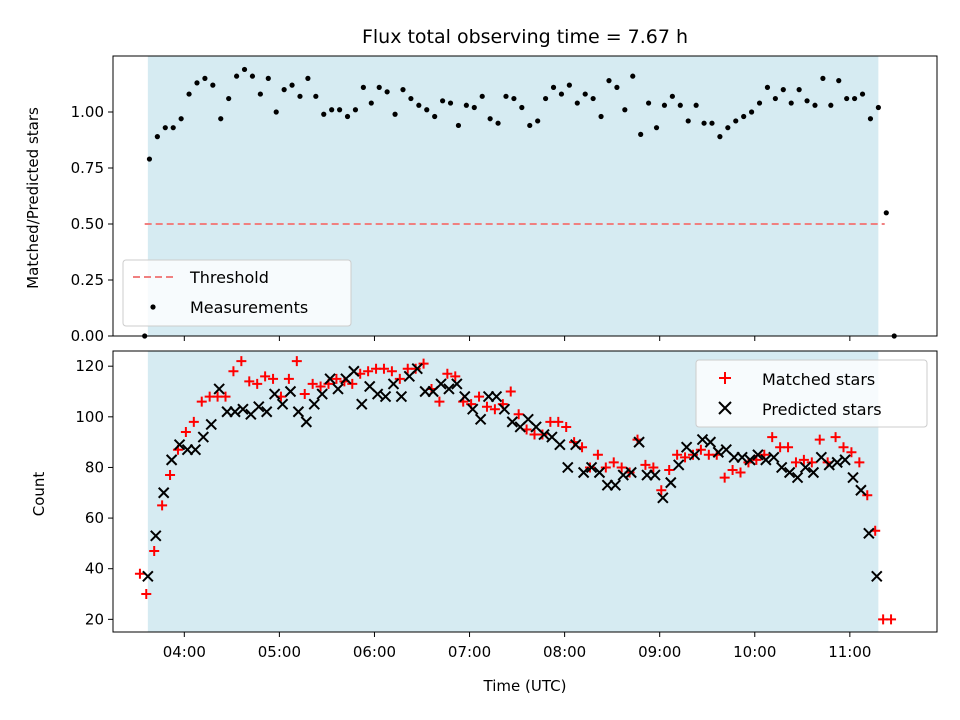 Image resolution: width=960 pixels, height=720 pixels. What do you see at coordinates (525, 37) in the screenshot?
I see `chart-title: Flux total observing time = 7.67 h` at bounding box center [525, 37].